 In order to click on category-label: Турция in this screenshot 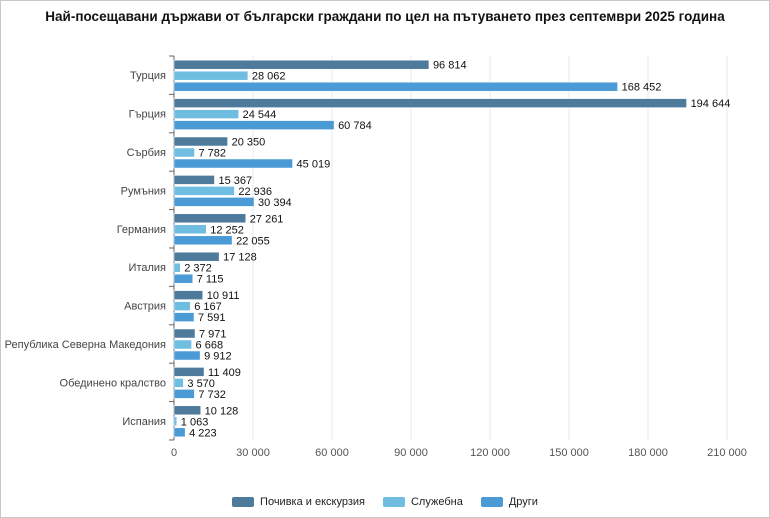, I will do `click(148, 76)`.